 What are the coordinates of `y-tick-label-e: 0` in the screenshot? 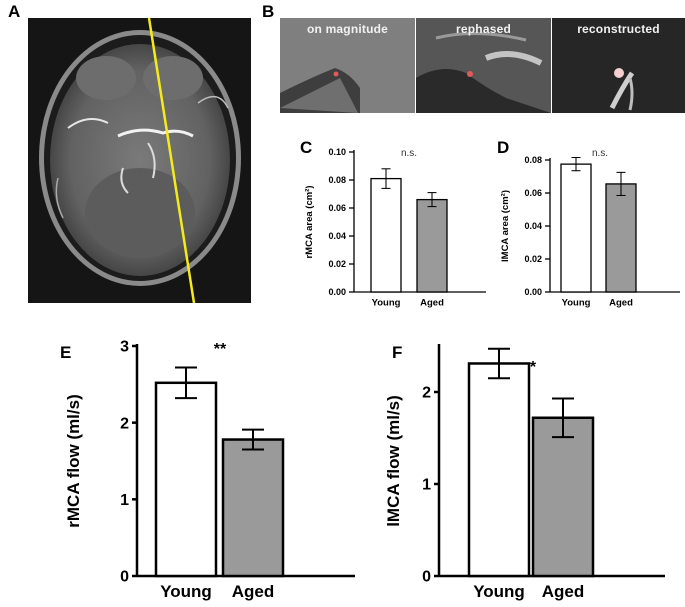 It's located at (124, 577).